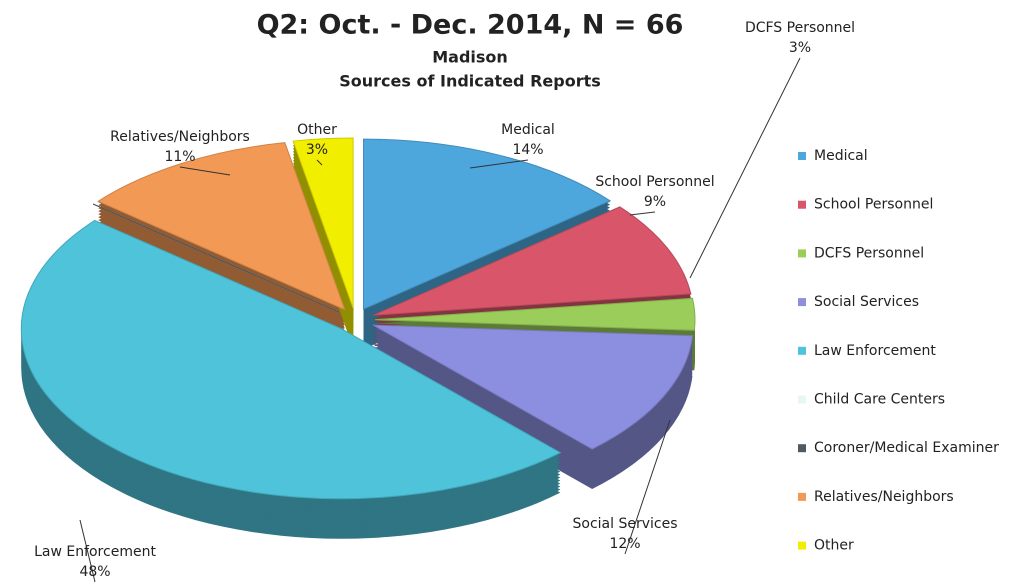 The image size is (1018, 584). I want to click on slice-label: Medical, so click(528, 130).